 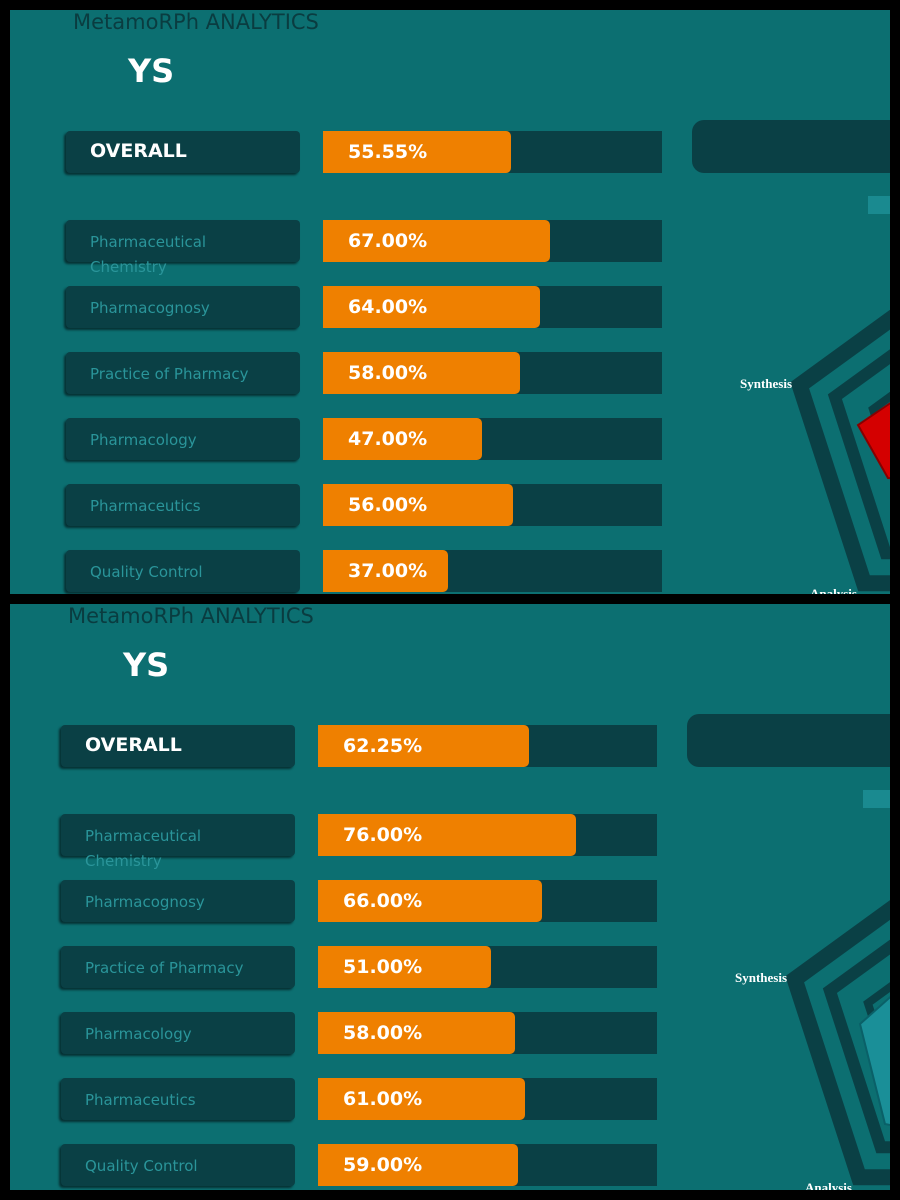 What do you see at coordinates (383, 1099) in the screenshot?
I see `bar-value: 61.00%` at bounding box center [383, 1099].